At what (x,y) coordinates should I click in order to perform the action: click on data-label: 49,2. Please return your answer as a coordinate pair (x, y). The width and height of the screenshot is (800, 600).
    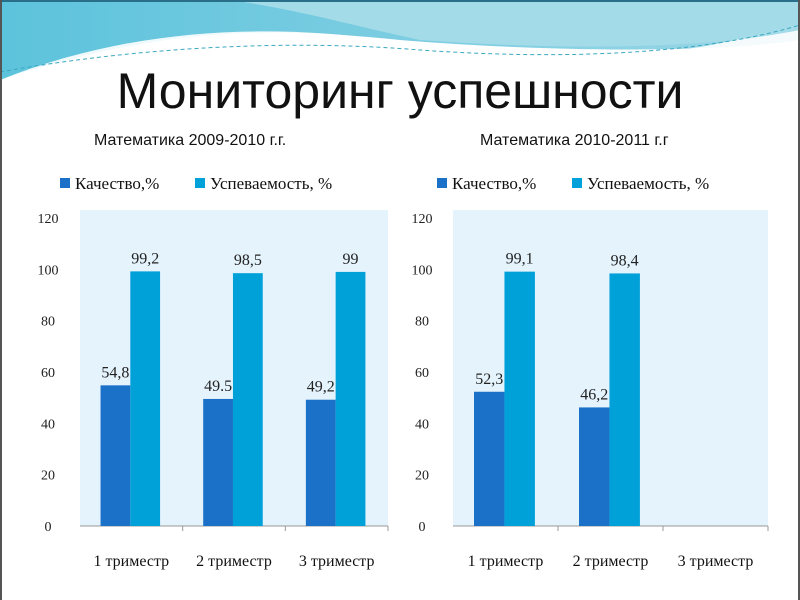
    Looking at the image, I should click on (321, 387).